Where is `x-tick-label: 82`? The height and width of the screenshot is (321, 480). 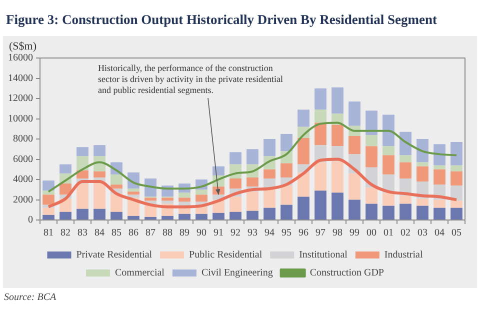 x-tick-label: 82 is located at coordinates (65, 233).